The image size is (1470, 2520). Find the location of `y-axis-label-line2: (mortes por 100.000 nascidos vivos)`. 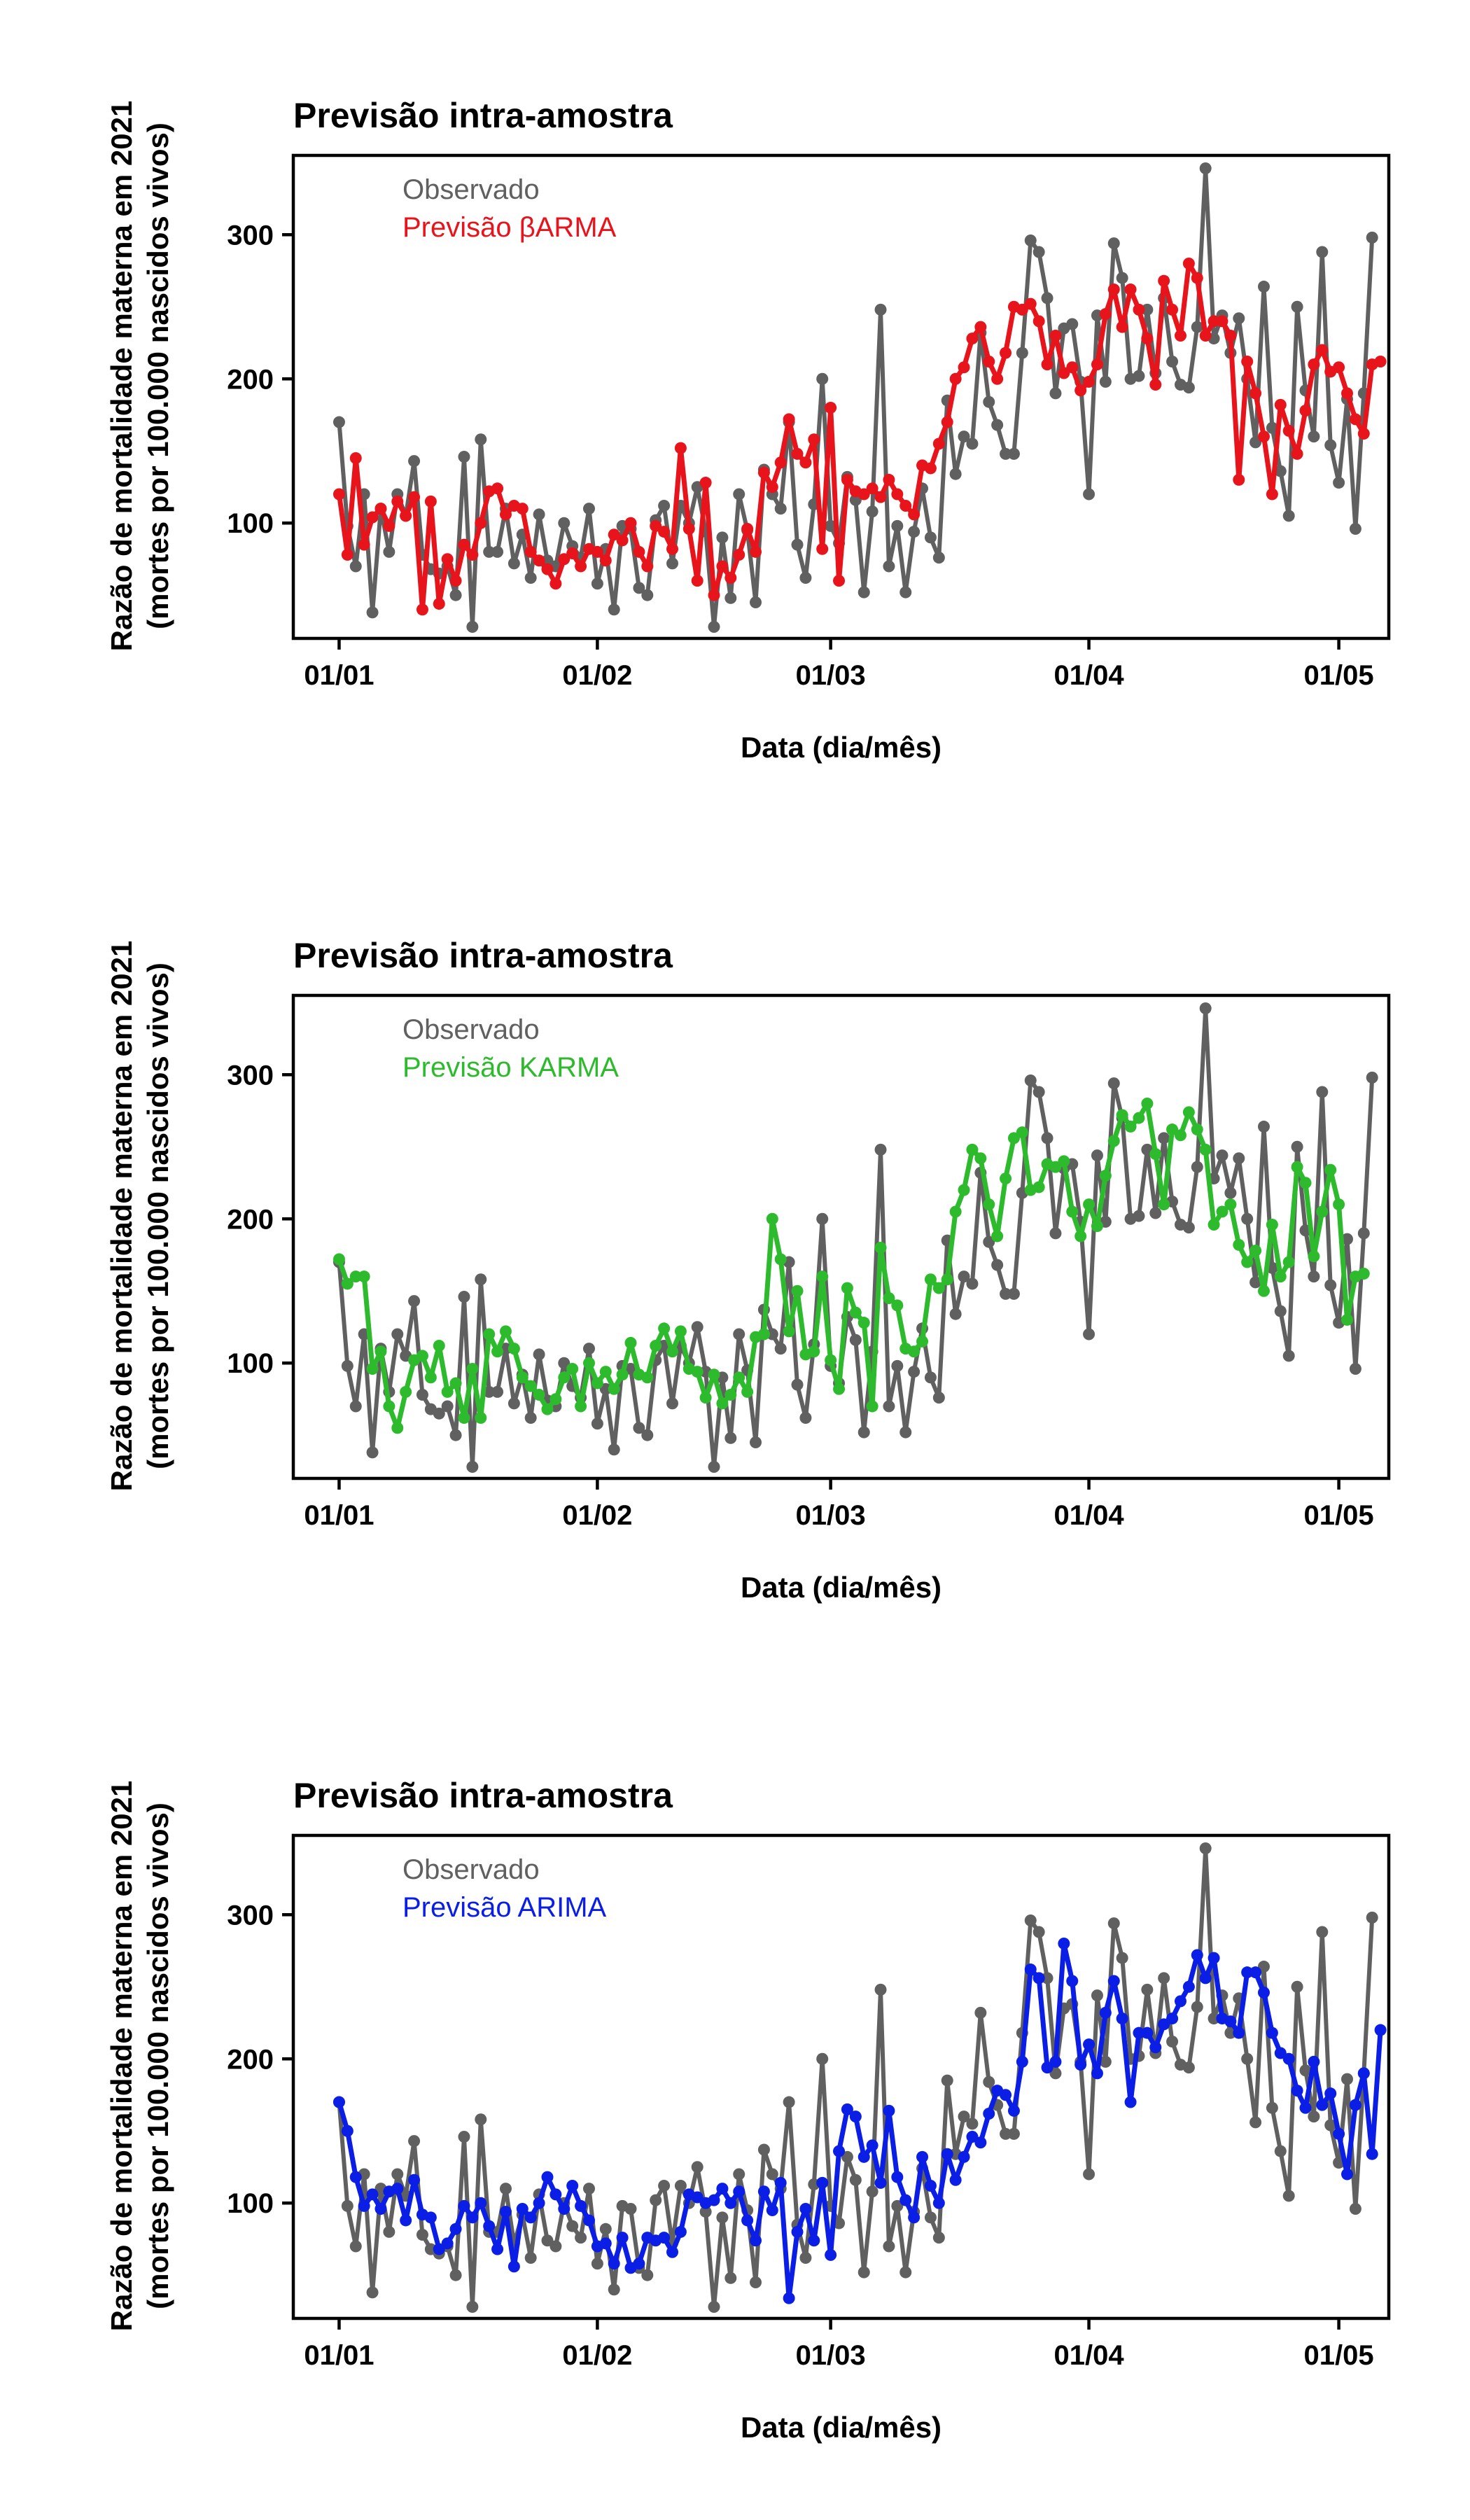

y-axis-label-line2: (mortes por 100.000 nascidos vivos) is located at coordinates (157, 1215).